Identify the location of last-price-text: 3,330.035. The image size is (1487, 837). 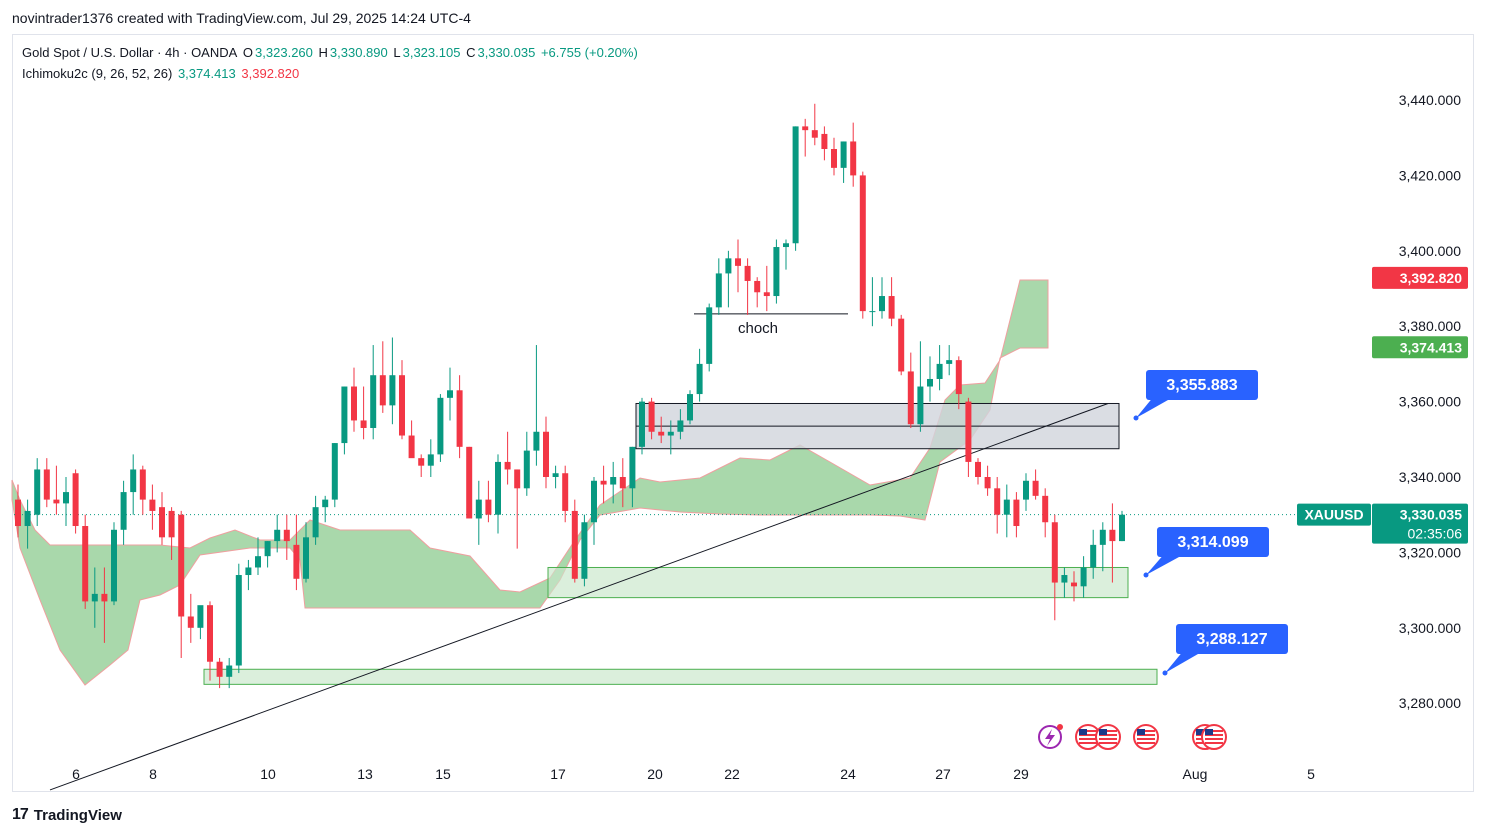
(1431, 515).